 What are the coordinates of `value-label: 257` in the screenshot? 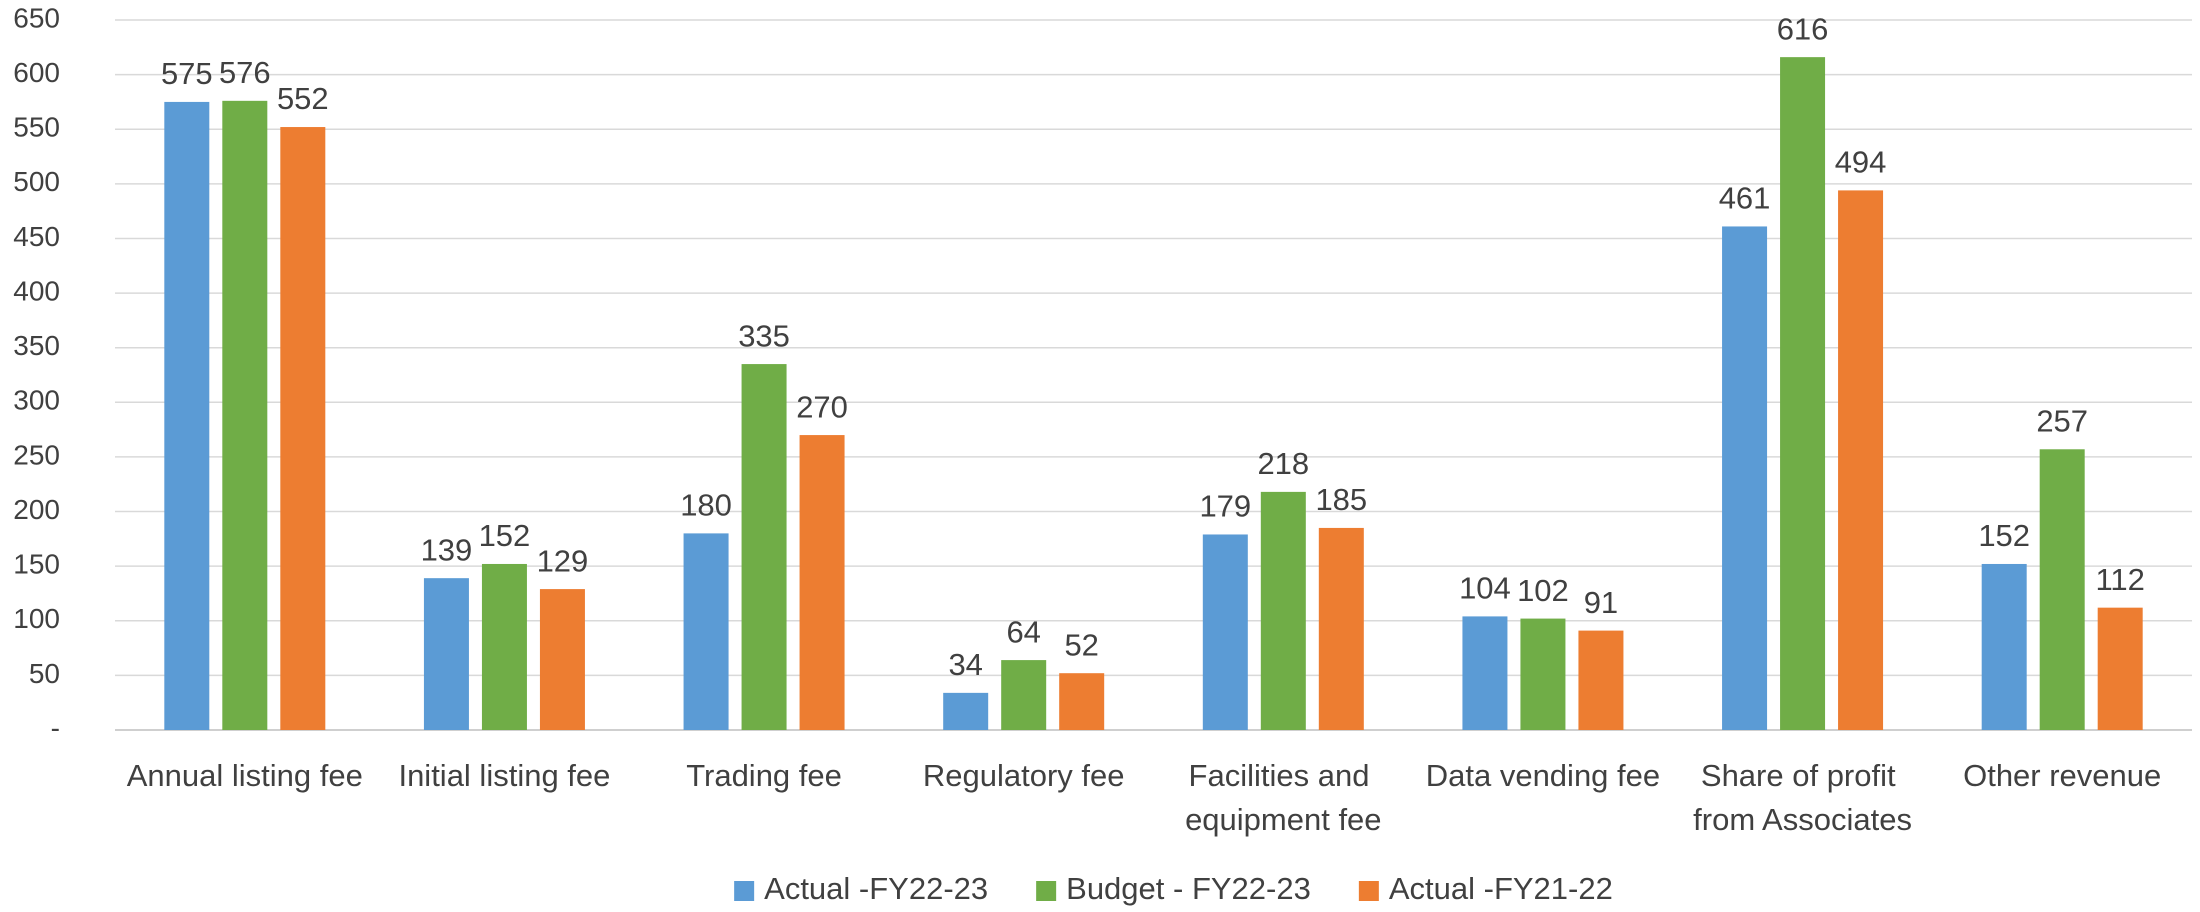 It's located at (2062, 420).